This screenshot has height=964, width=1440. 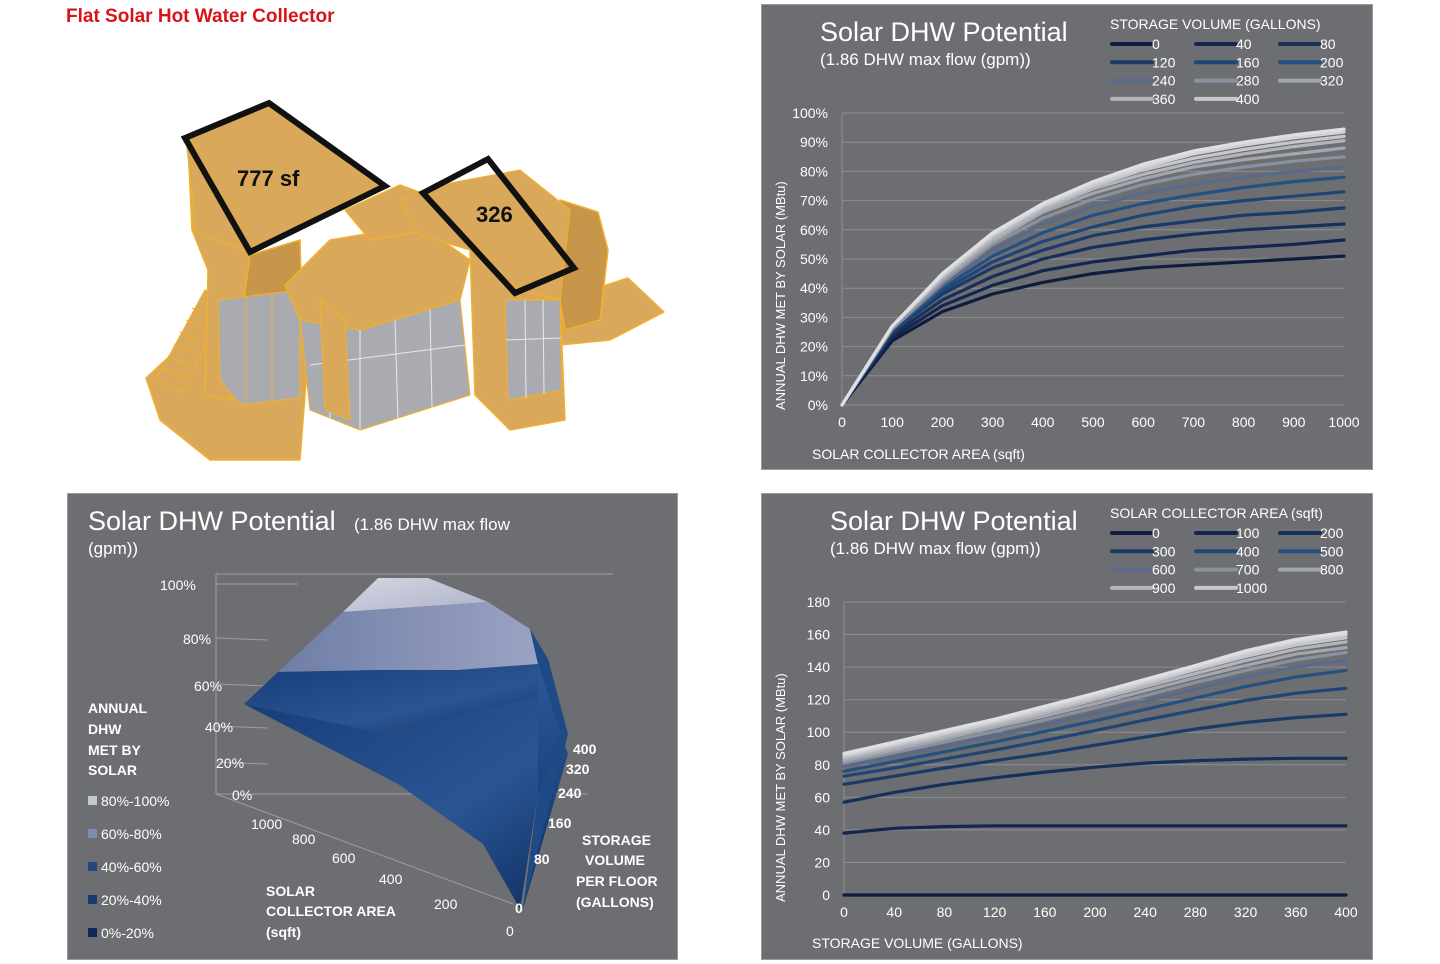 I want to click on area-label-line: COLLECTOR AREA, so click(x=331, y=911).